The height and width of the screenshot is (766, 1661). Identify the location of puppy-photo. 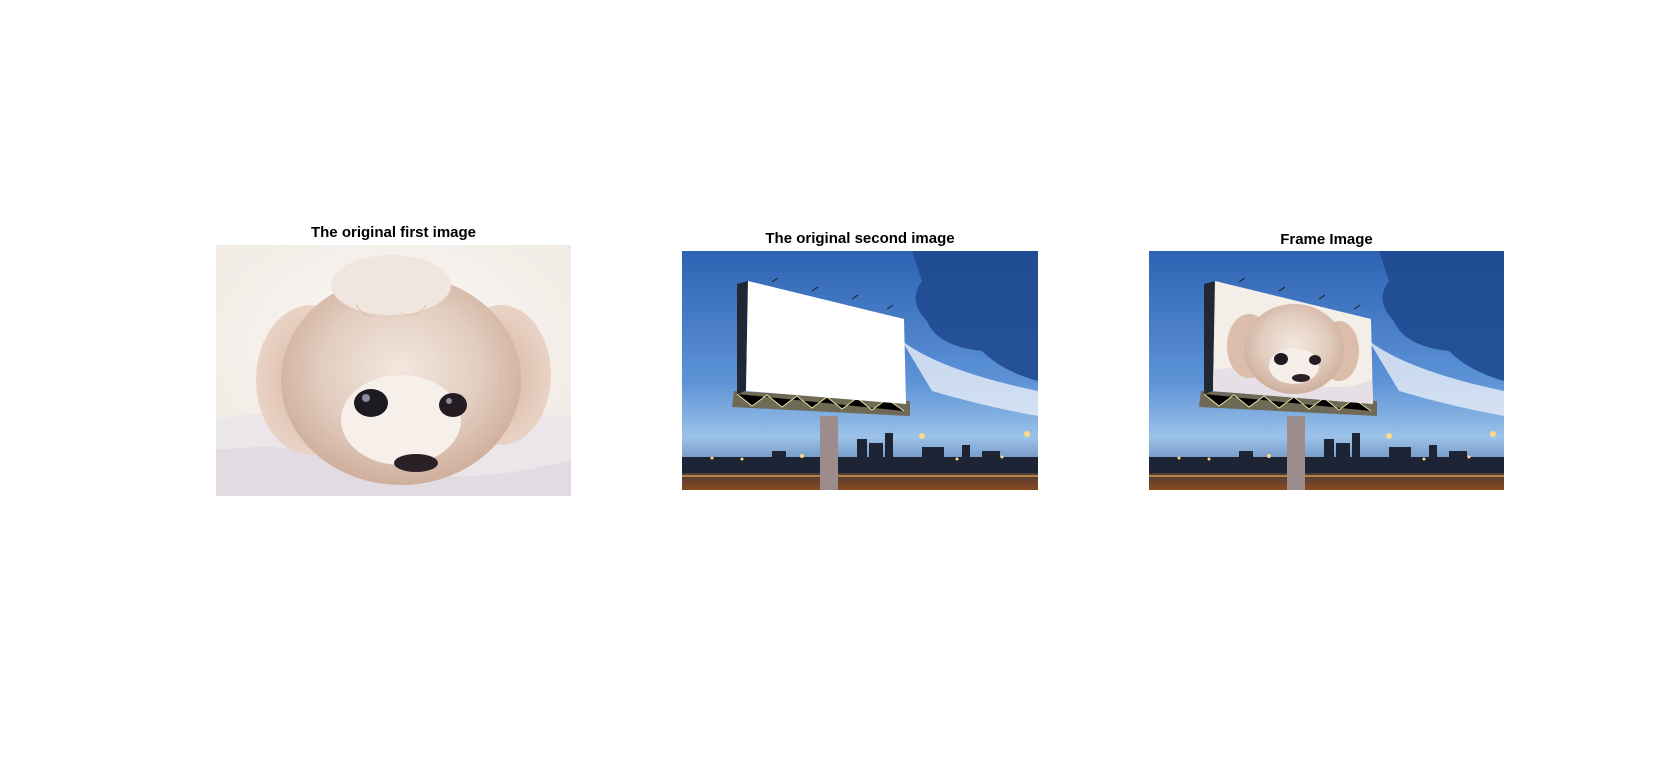
(393, 370).